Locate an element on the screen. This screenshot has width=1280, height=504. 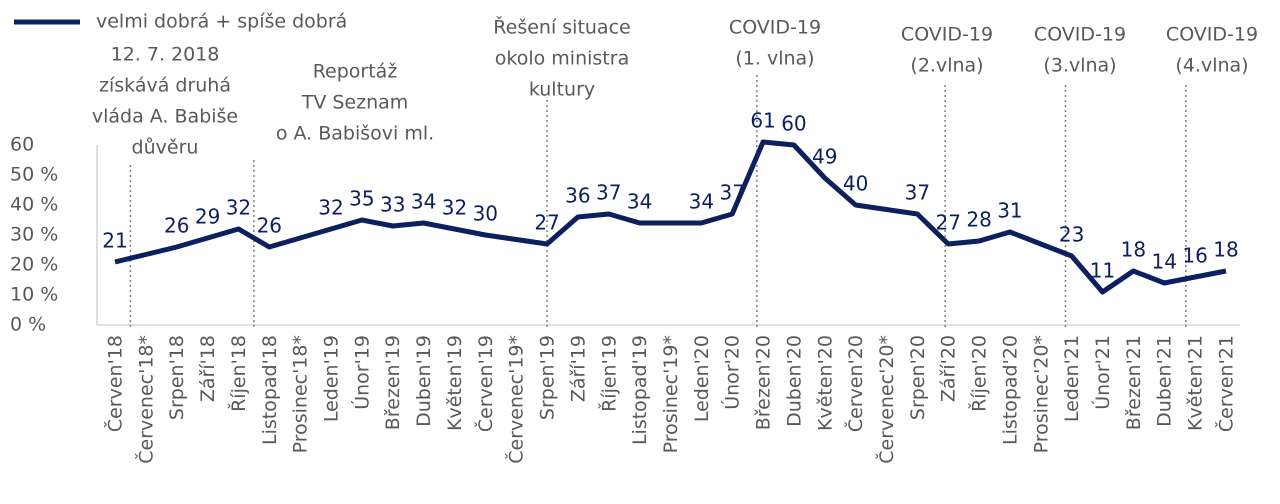
x-tick-label: Únor'19 is located at coordinates (361, 372).